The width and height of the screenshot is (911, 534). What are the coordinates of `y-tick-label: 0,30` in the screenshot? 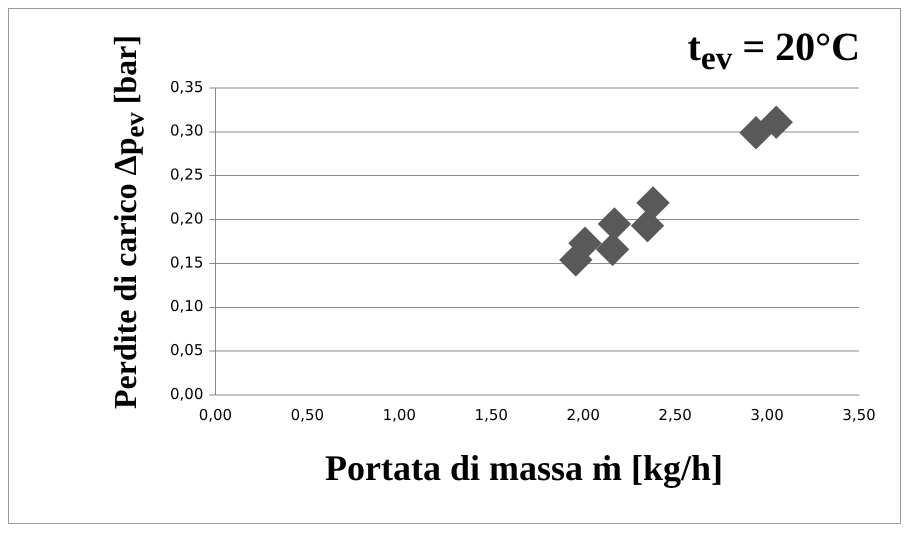 It's located at (187, 131).